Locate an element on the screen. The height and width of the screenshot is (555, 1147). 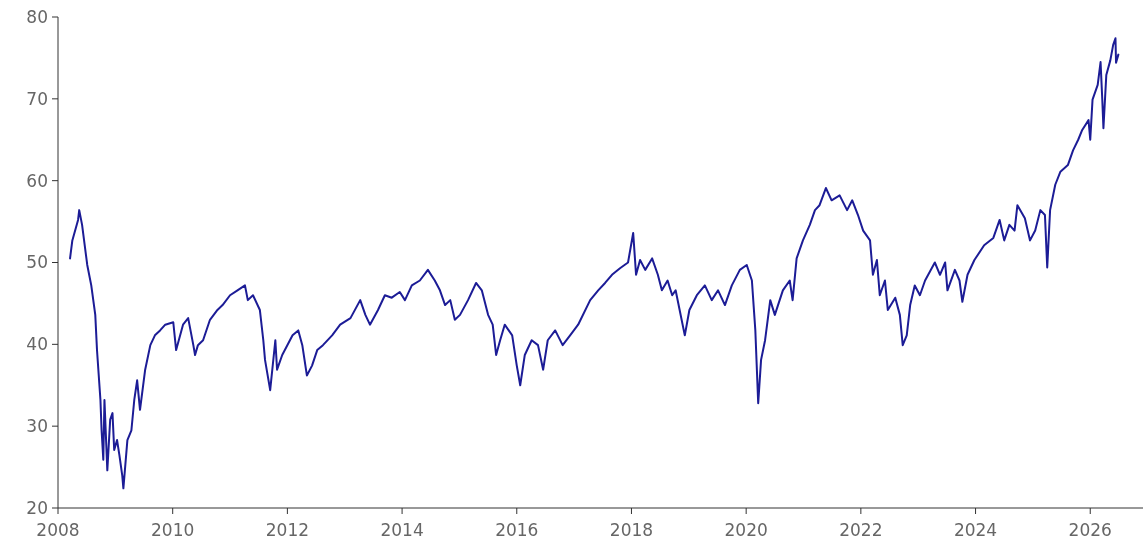
y-tick-label: 30 is located at coordinates (37, 426).